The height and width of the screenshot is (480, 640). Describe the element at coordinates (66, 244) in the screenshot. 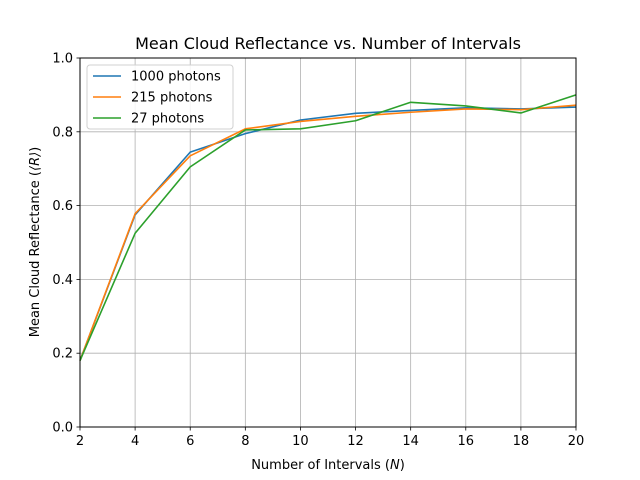

I see `y-axis-ticks: 0.0 0.2 0.4 0.6 0.8 1.0` at that location.